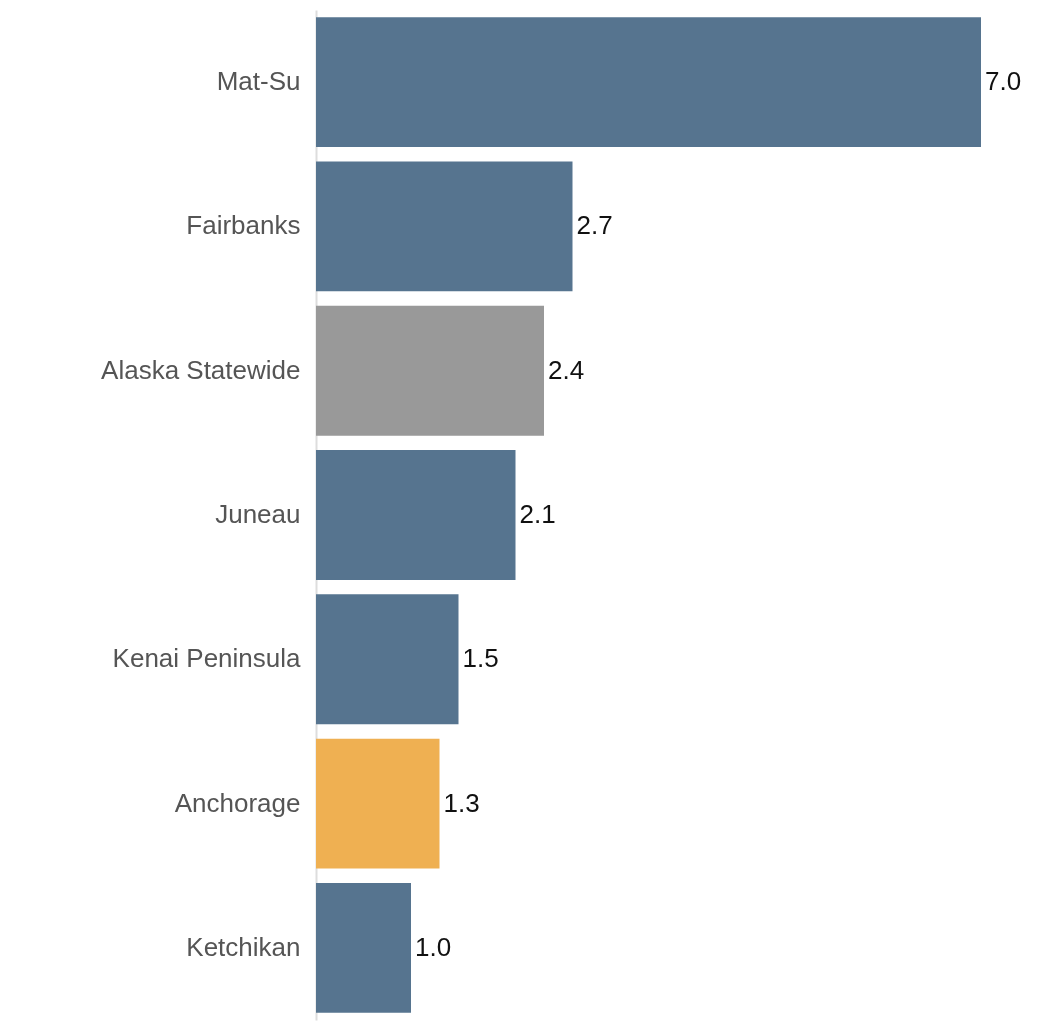 This screenshot has height=1035, width=1050. I want to click on y-tick-label: Kenai Peninsula, so click(207, 658).